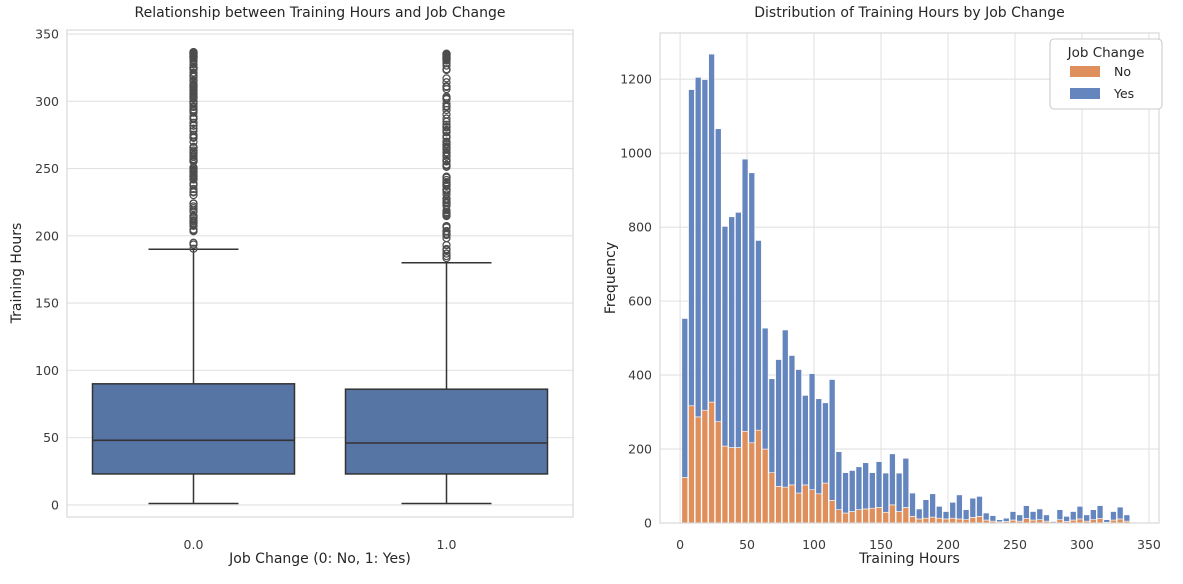 The image size is (1183, 584). What do you see at coordinates (1085, 93) in the screenshot?
I see `legend-swatch-yes` at bounding box center [1085, 93].